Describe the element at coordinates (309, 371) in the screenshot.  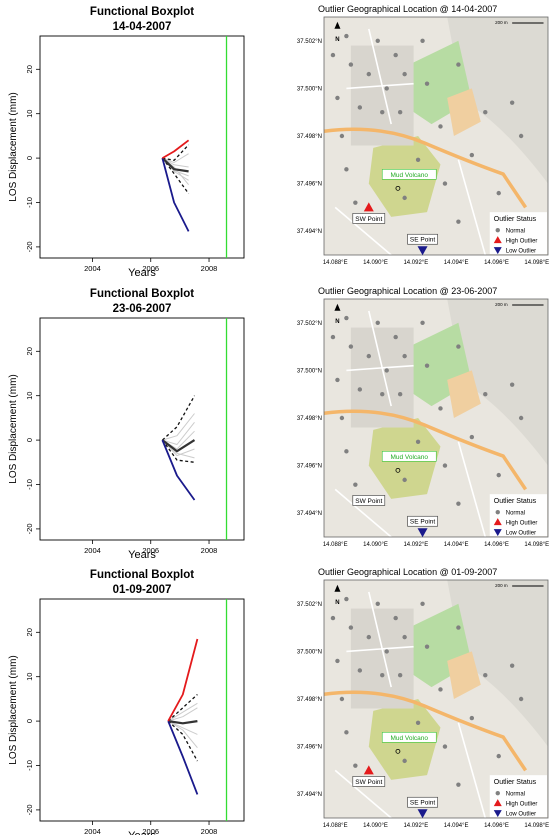
I see `latitude-label: 37.500°N` at that location.